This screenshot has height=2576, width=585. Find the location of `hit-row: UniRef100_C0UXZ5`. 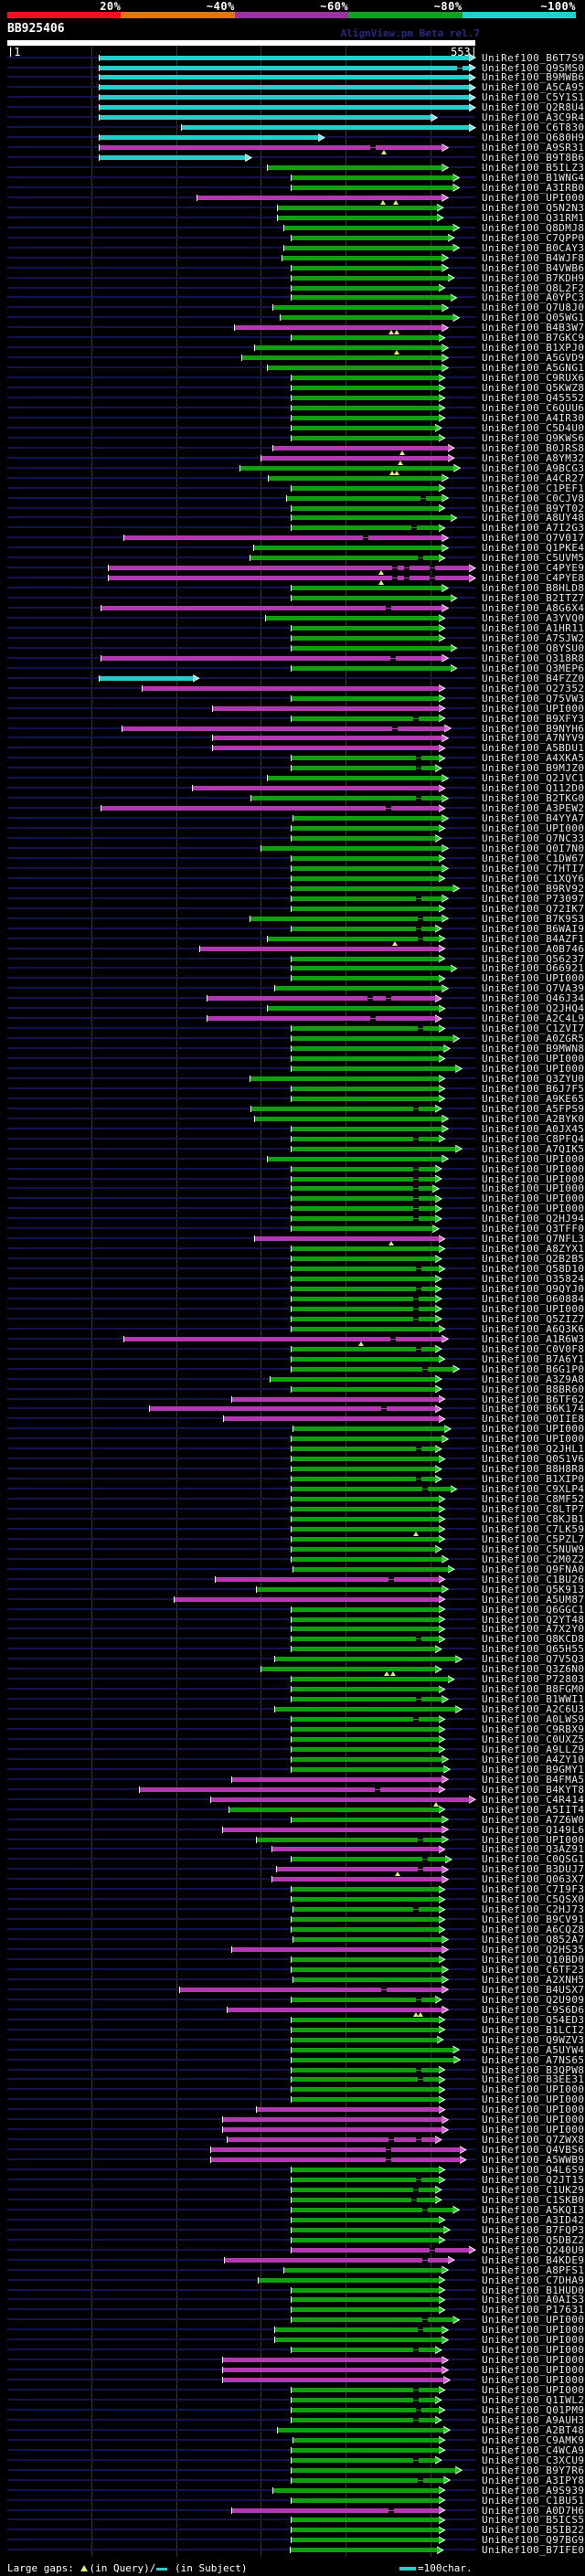

hit-row: UniRef100_C0UXZ5 is located at coordinates (293, 1739).